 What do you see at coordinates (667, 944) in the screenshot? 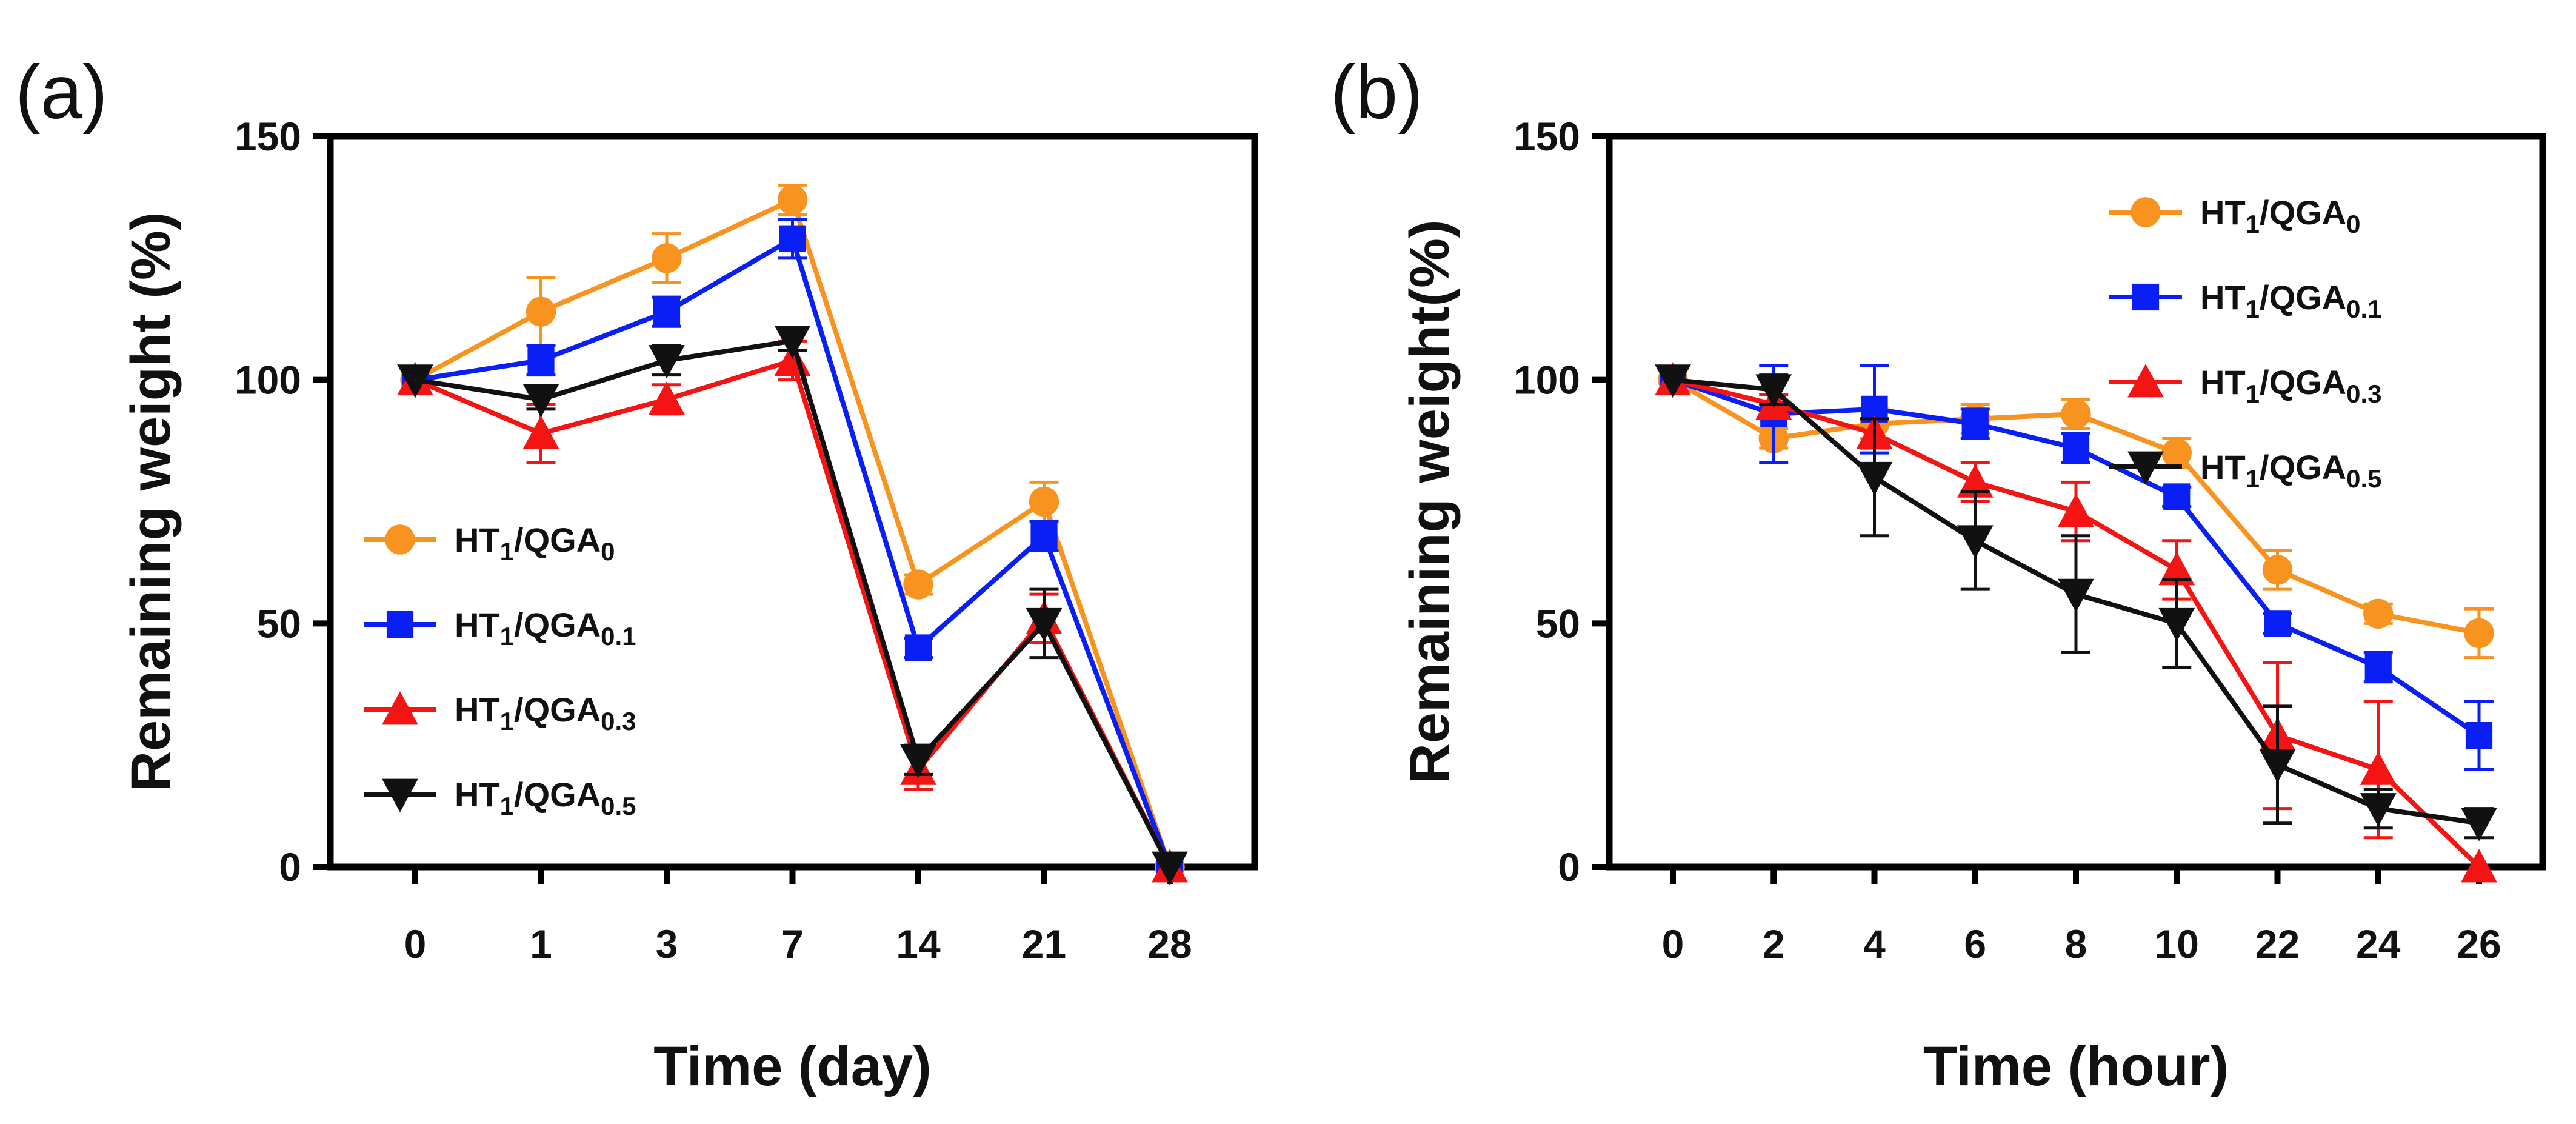
I see `x-tick-label: 3` at bounding box center [667, 944].